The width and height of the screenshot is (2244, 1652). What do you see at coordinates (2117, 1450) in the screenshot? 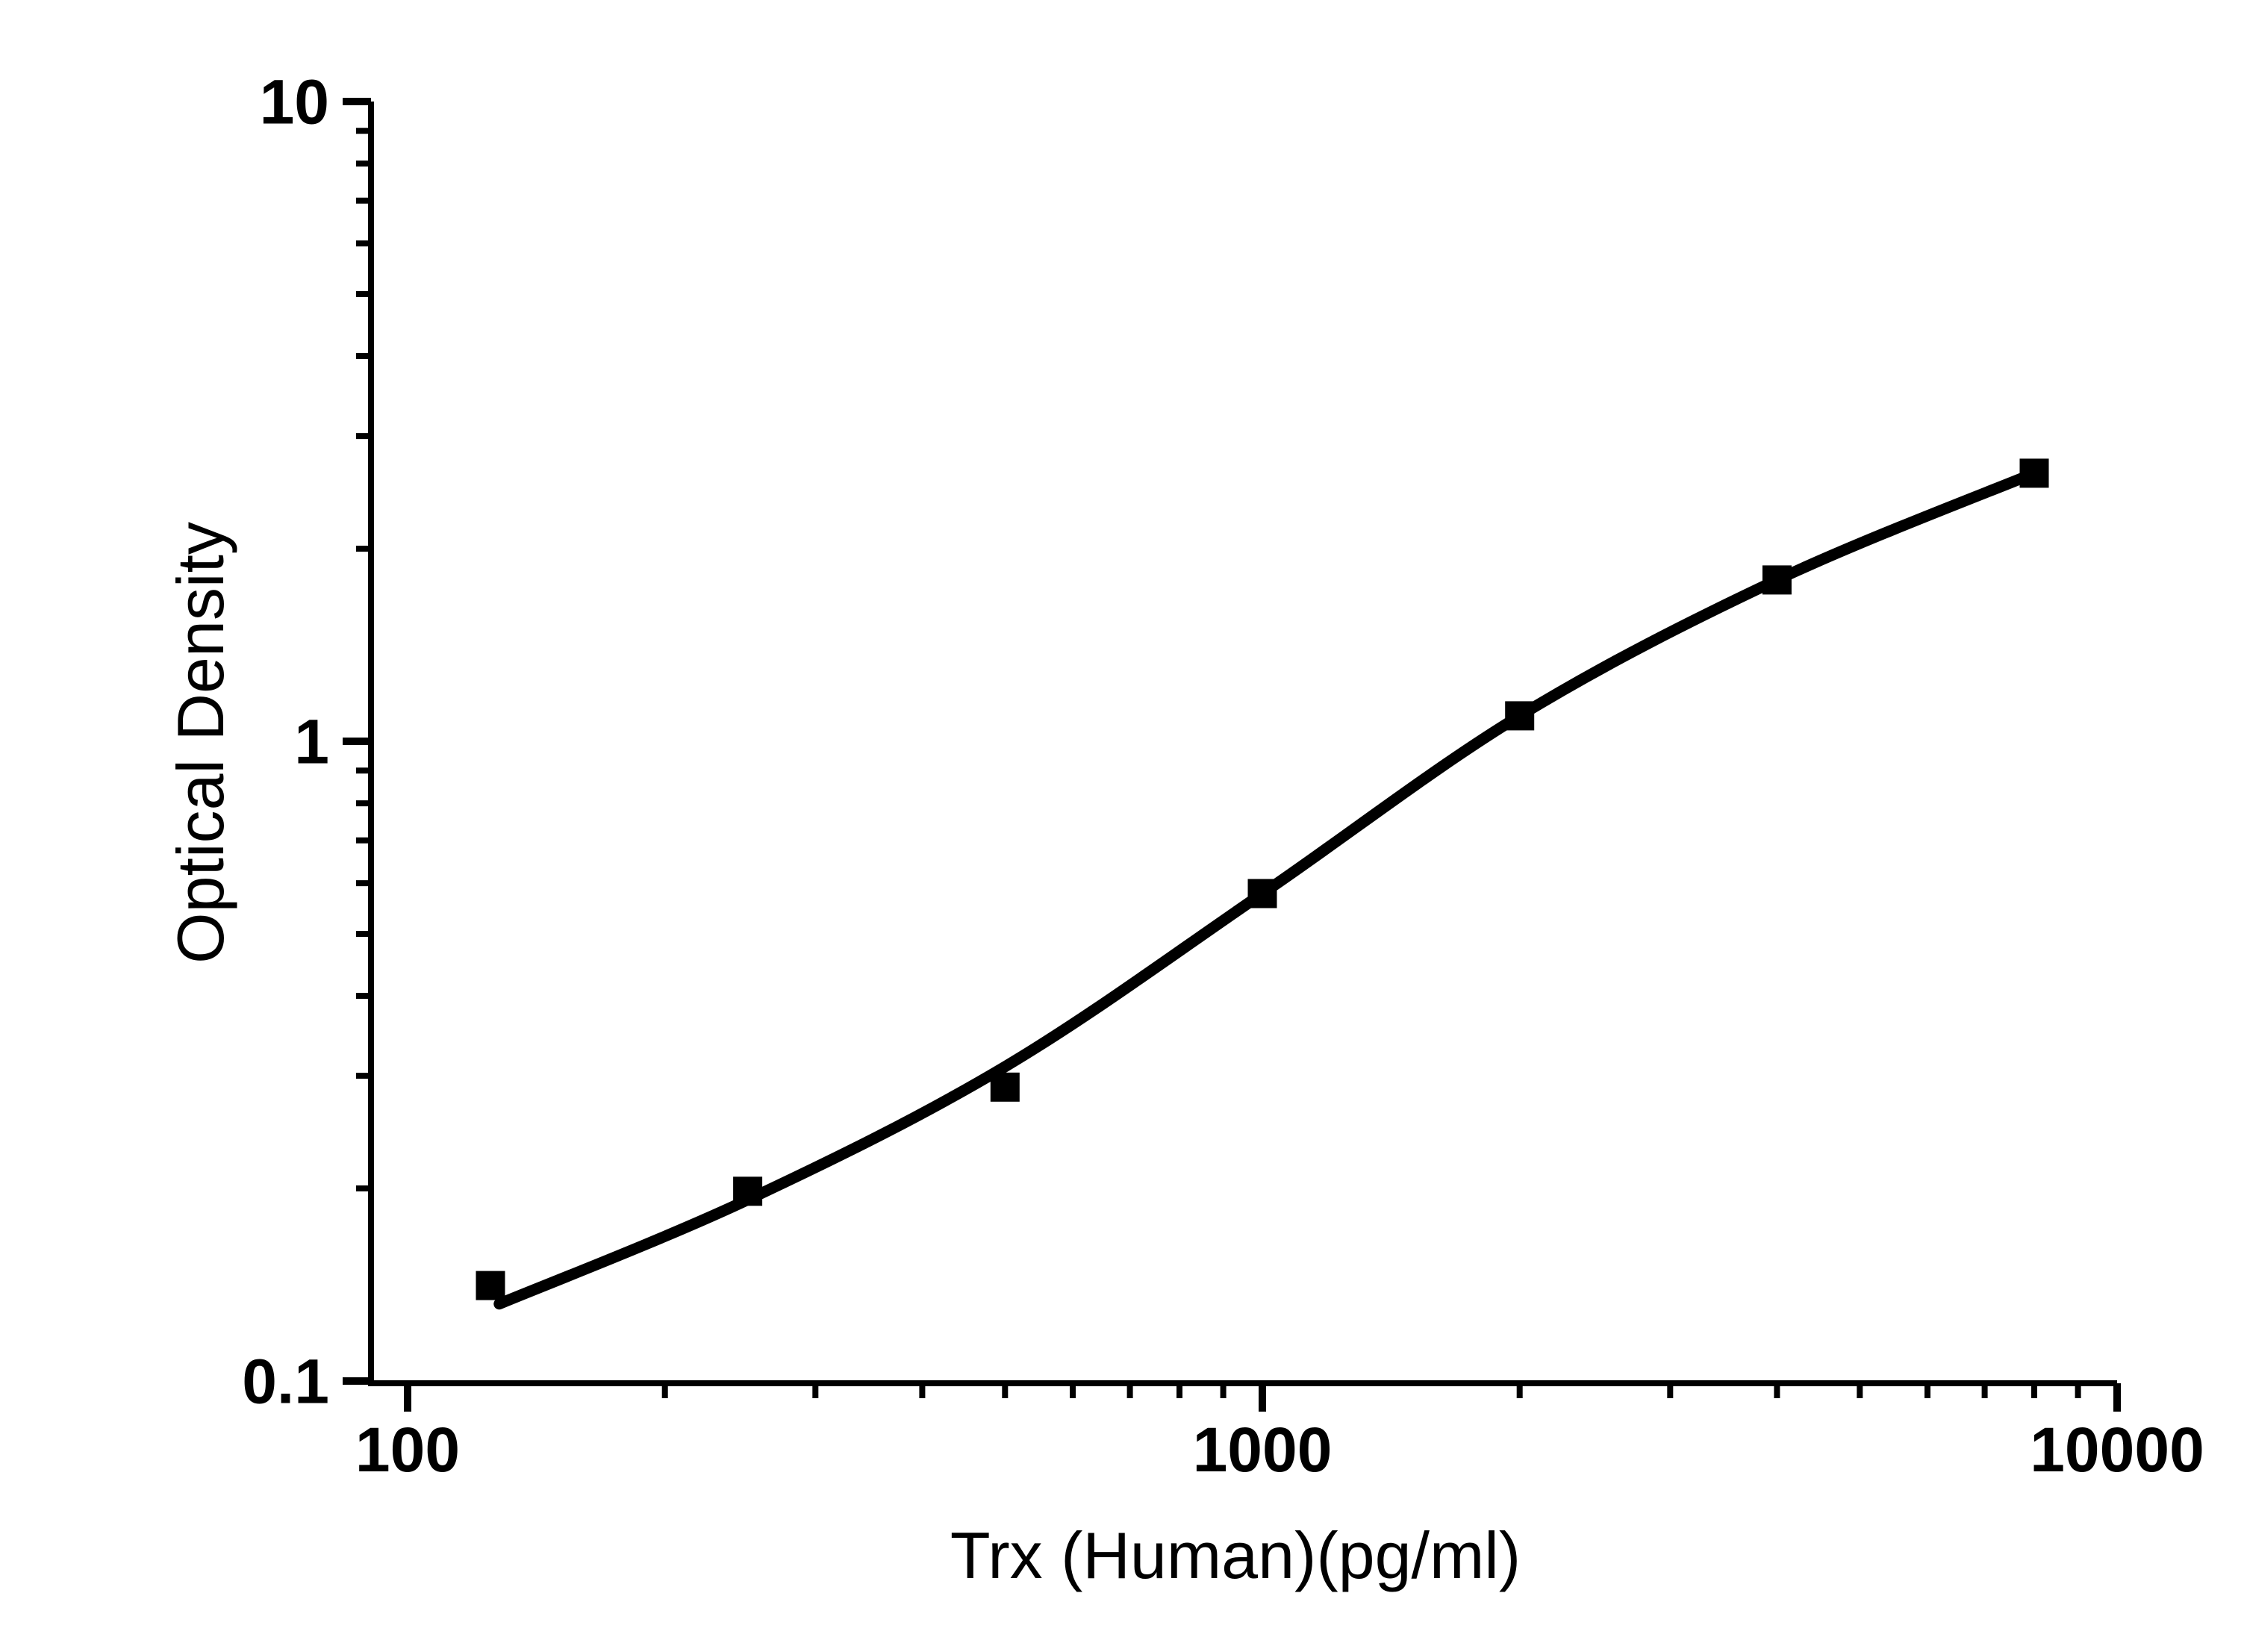
I see `x-tick-label: 10000` at bounding box center [2117, 1450].